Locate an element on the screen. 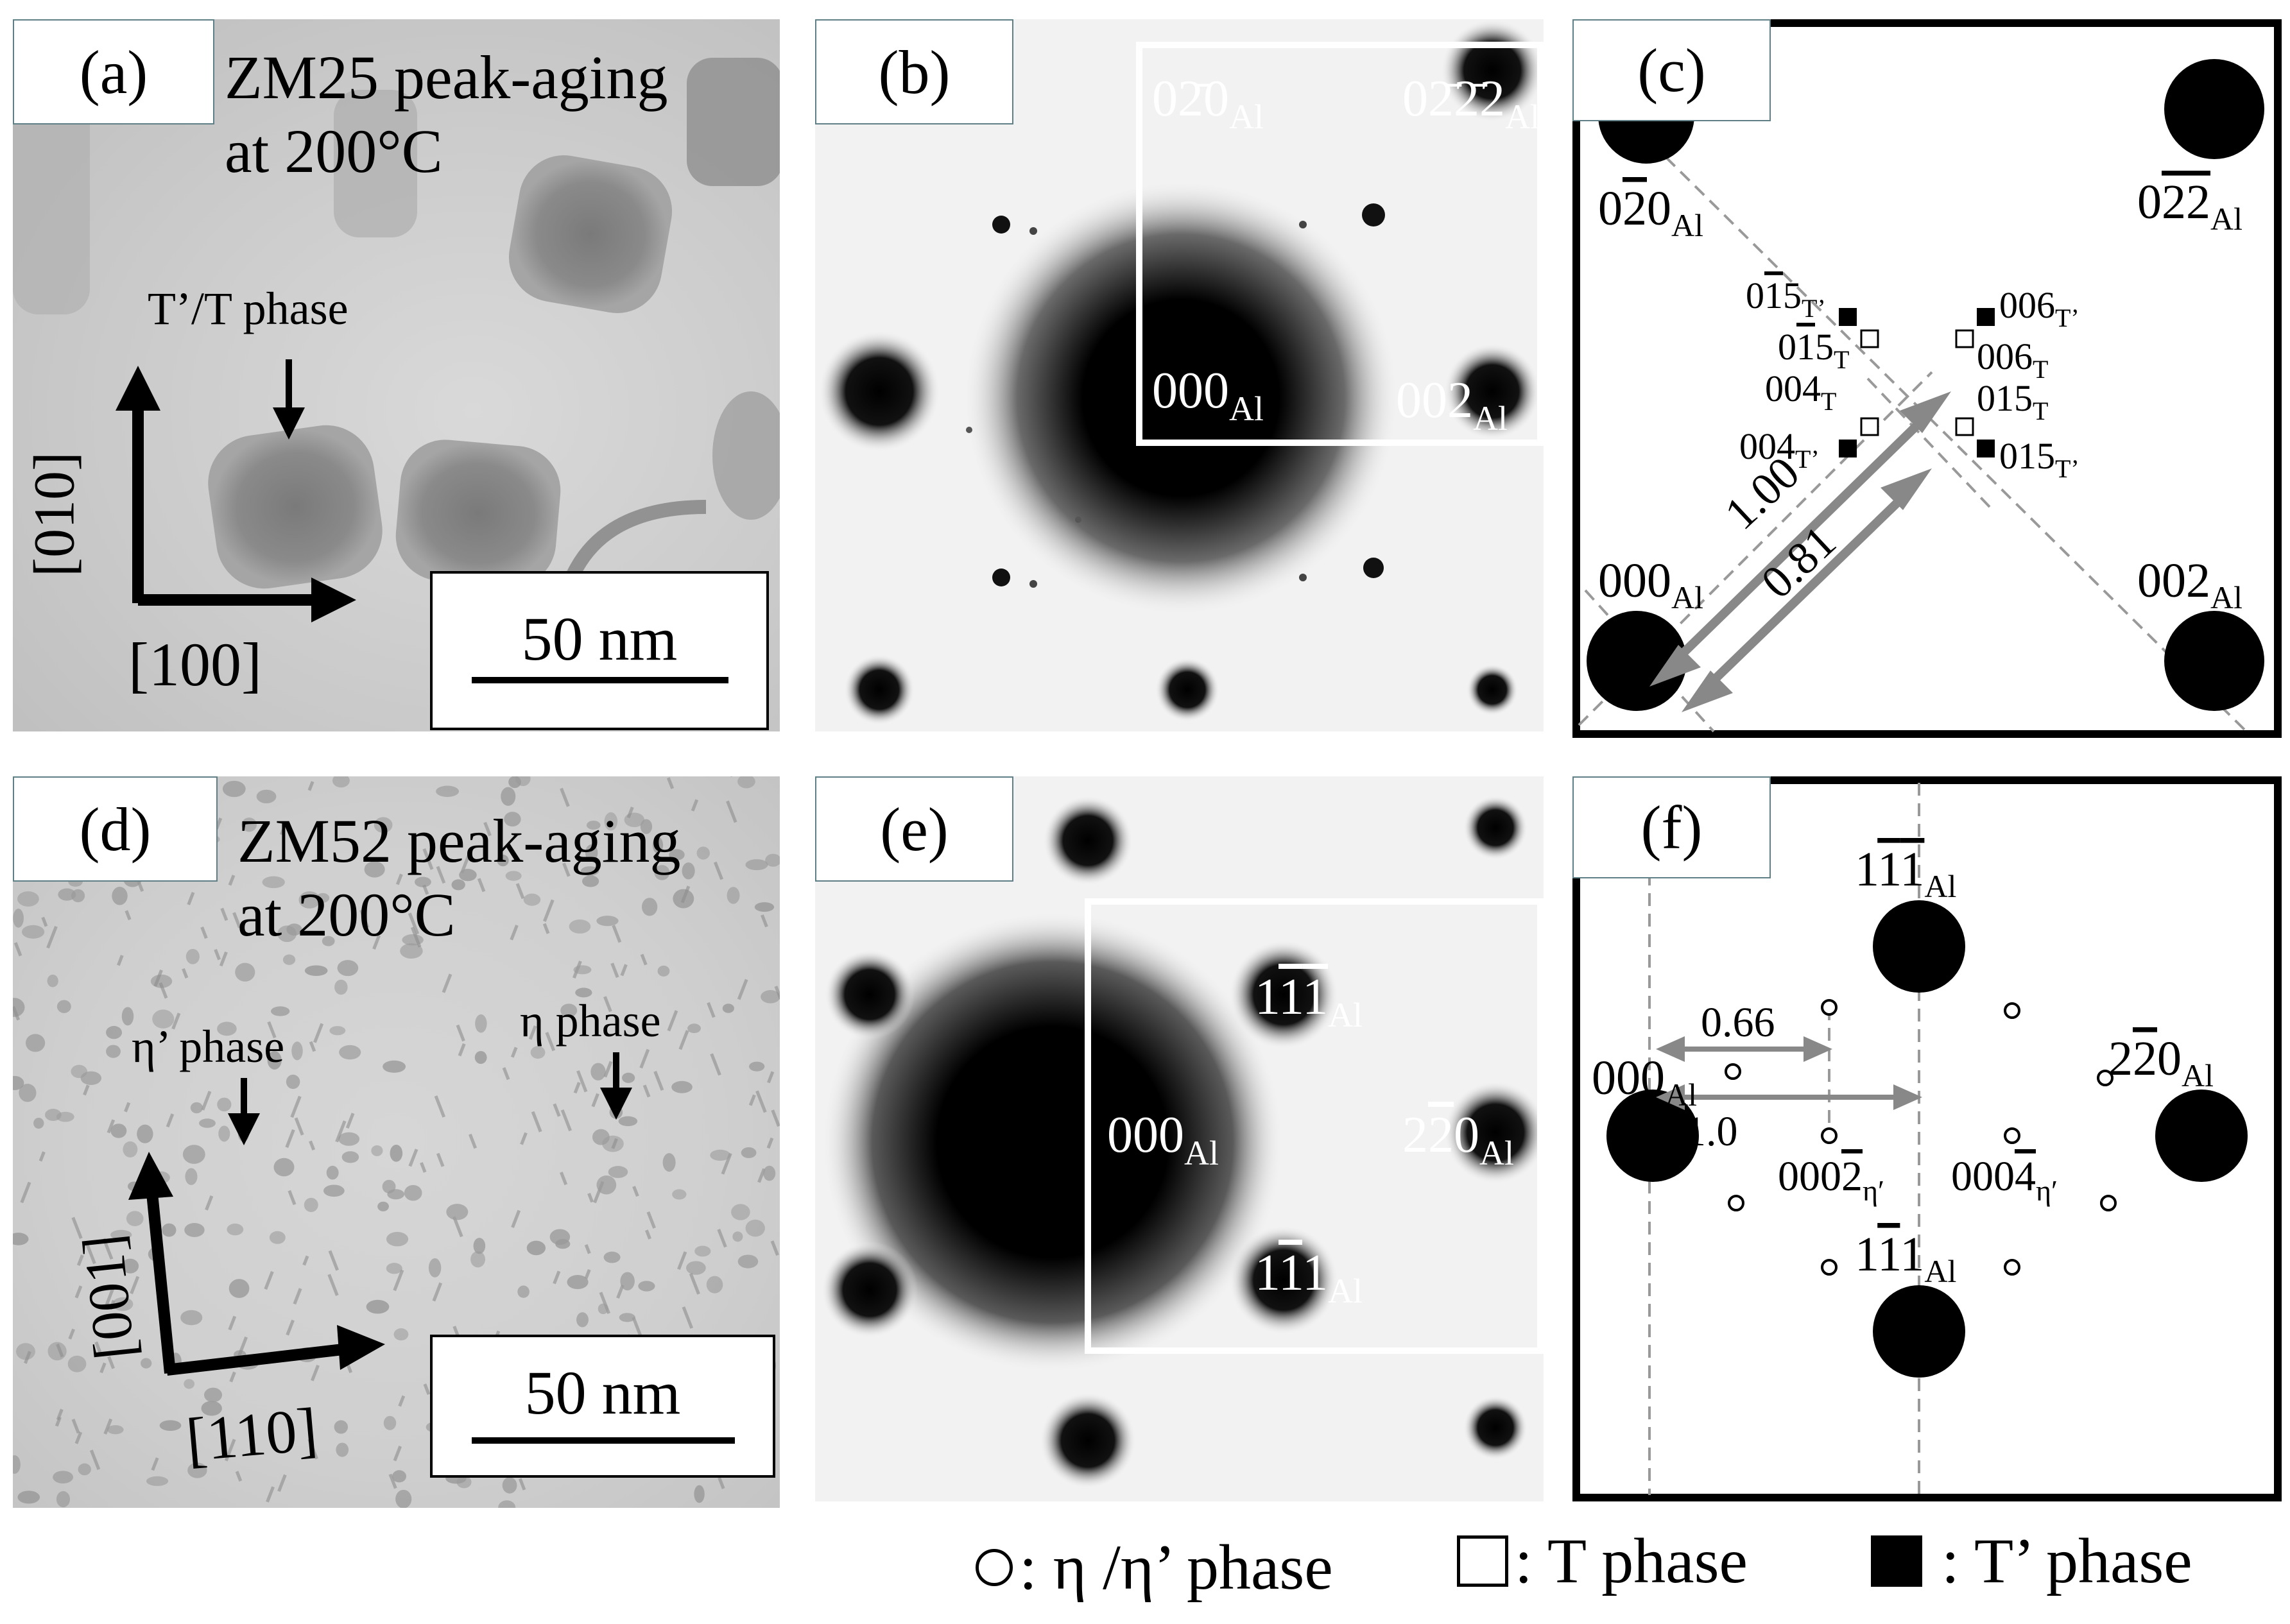  panel-c-label-tr: 022Al is located at coordinates (2190, 206).